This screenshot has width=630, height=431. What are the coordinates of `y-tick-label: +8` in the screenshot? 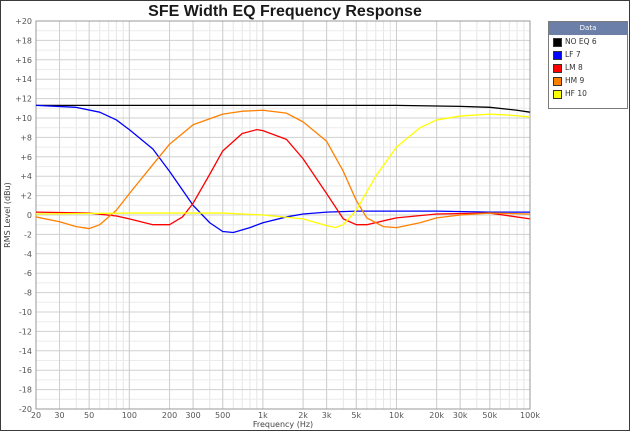 It's located at (26, 137).